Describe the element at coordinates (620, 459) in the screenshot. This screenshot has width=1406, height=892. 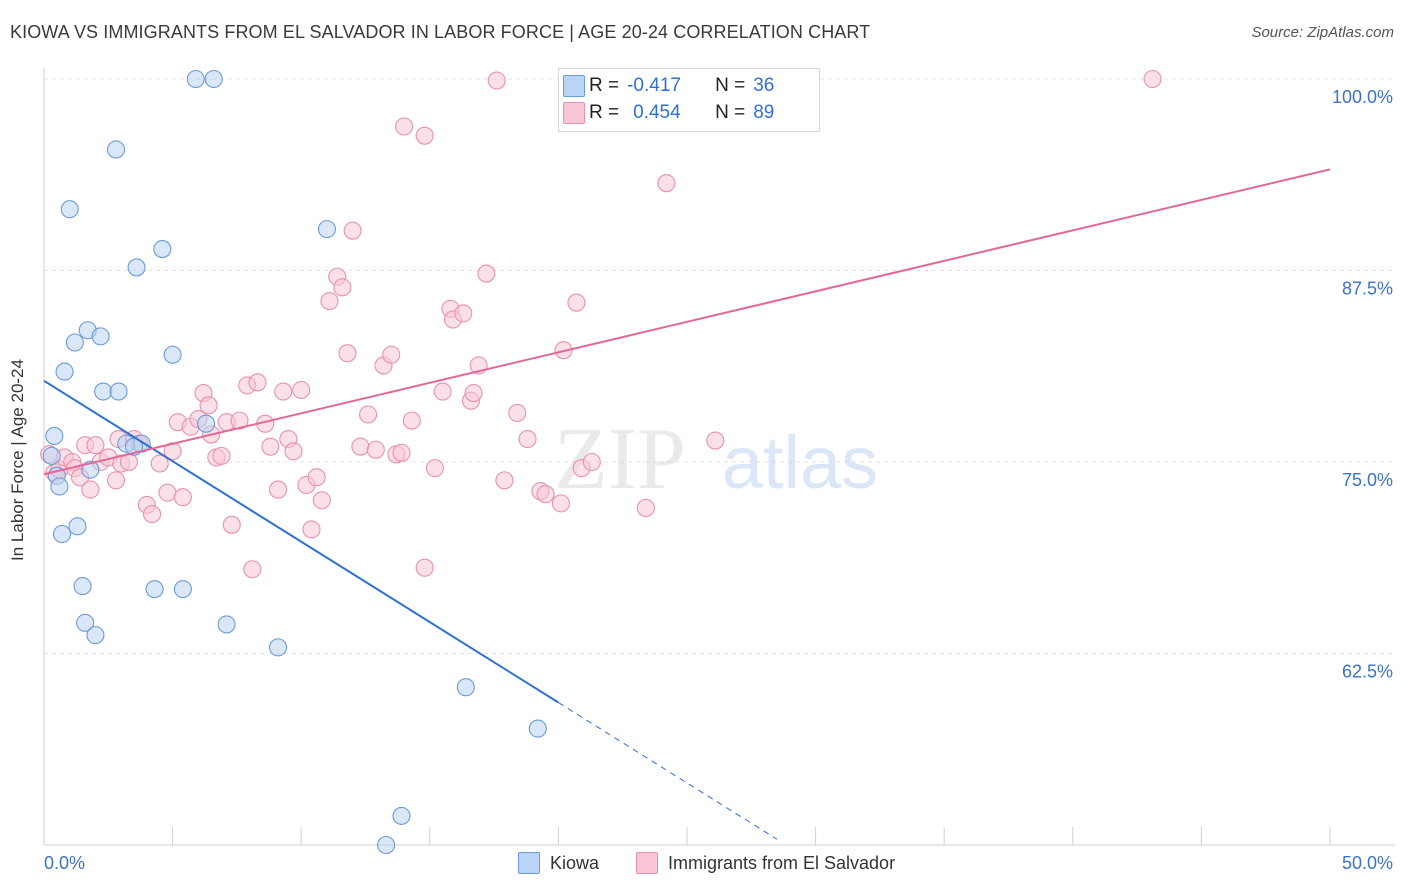
I see `watermark-zip: ZIP` at that location.